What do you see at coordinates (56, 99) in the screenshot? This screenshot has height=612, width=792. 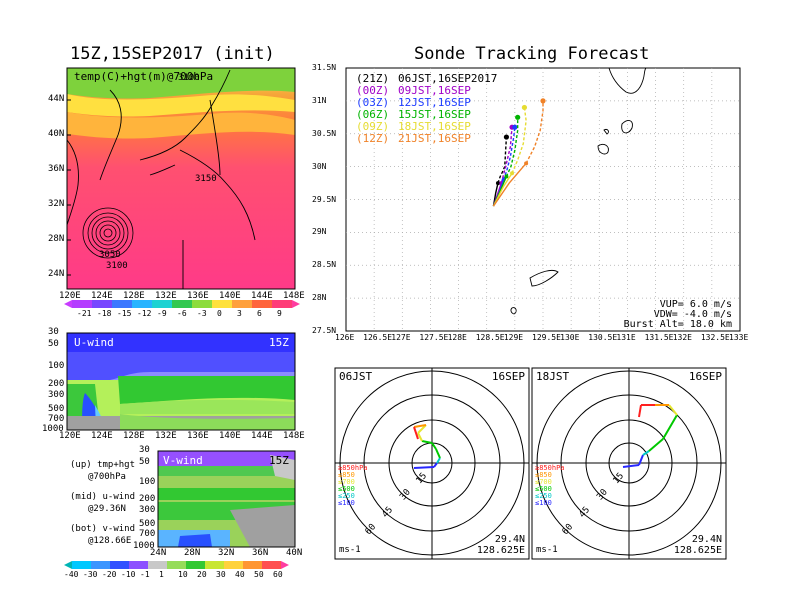 I see `lat-tick-label: 44N` at bounding box center [56, 99].